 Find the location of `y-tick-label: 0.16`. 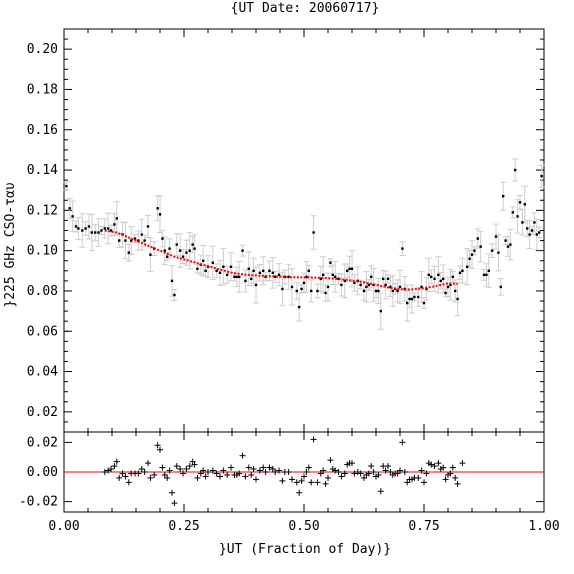

y-tick-label: 0.16 is located at coordinates (42, 130).